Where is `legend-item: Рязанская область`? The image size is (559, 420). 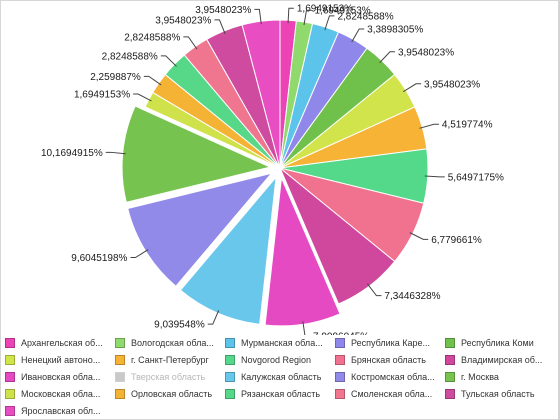 legend-item: Рязанская область is located at coordinates (280, 393).